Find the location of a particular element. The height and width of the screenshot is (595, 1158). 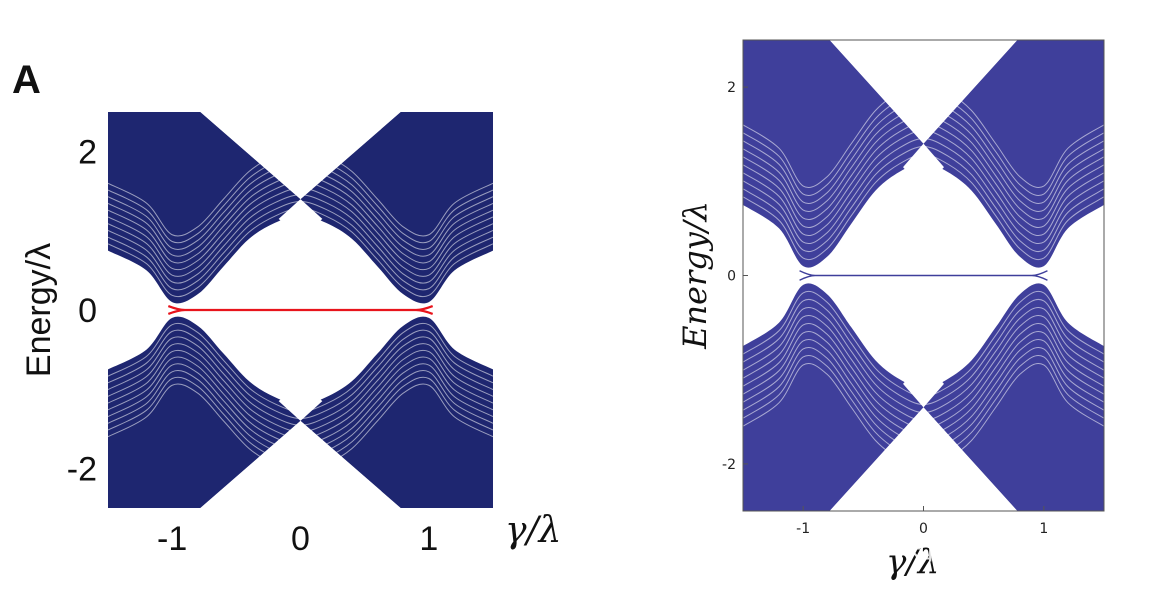

panel-b-lower-gap-pocket is located at coordinates (923, 384).